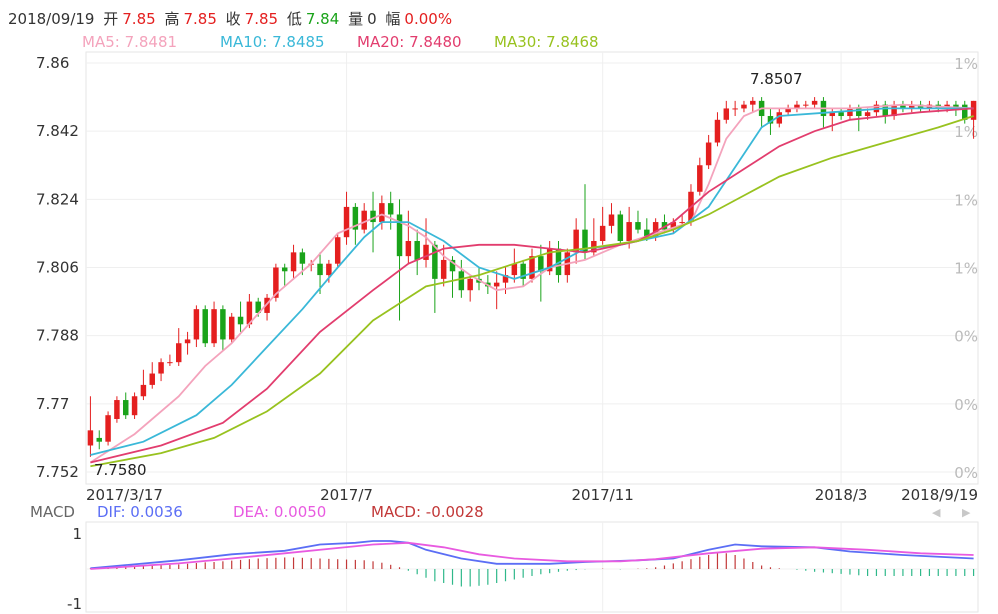  Describe the element at coordinates (966, 512) in the screenshot. I see `triangle-right-icon: ▶` at that location.